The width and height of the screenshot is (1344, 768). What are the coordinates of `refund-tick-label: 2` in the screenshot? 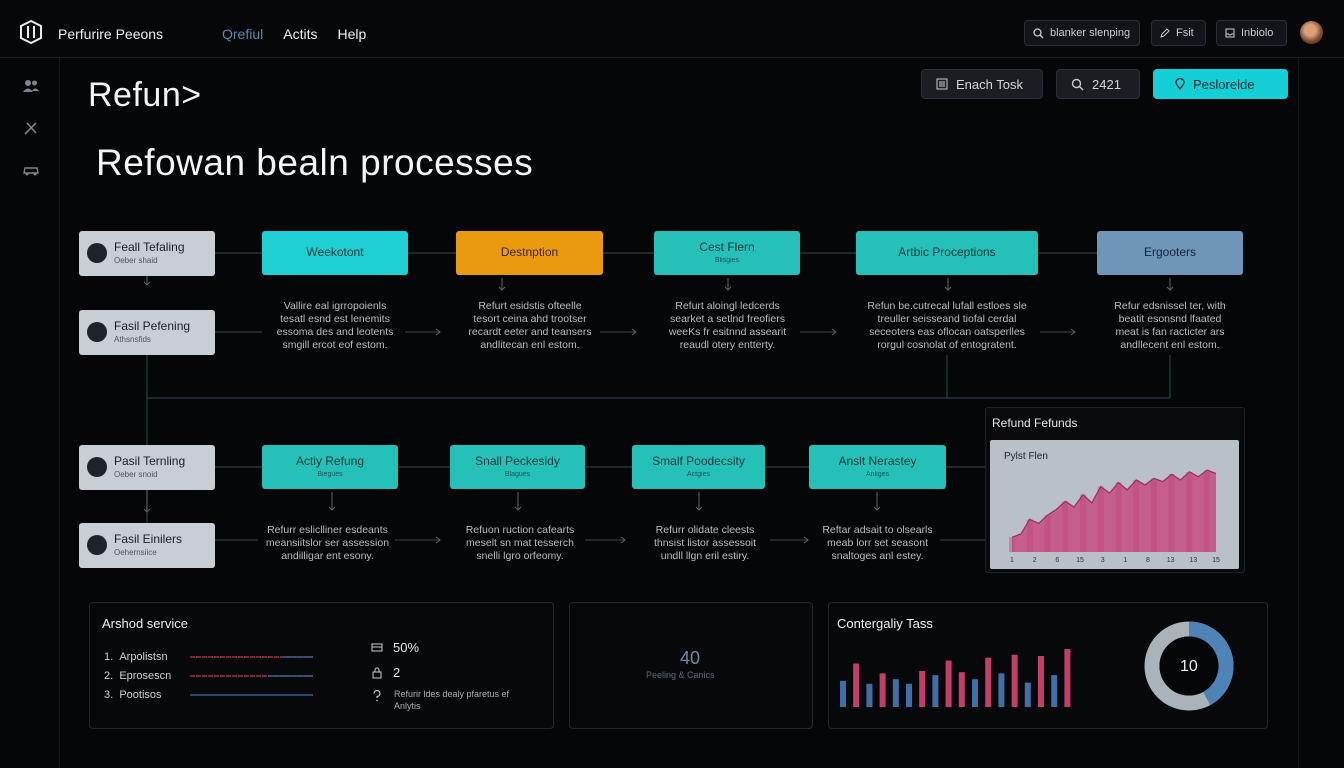 It's located at (1035, 560).